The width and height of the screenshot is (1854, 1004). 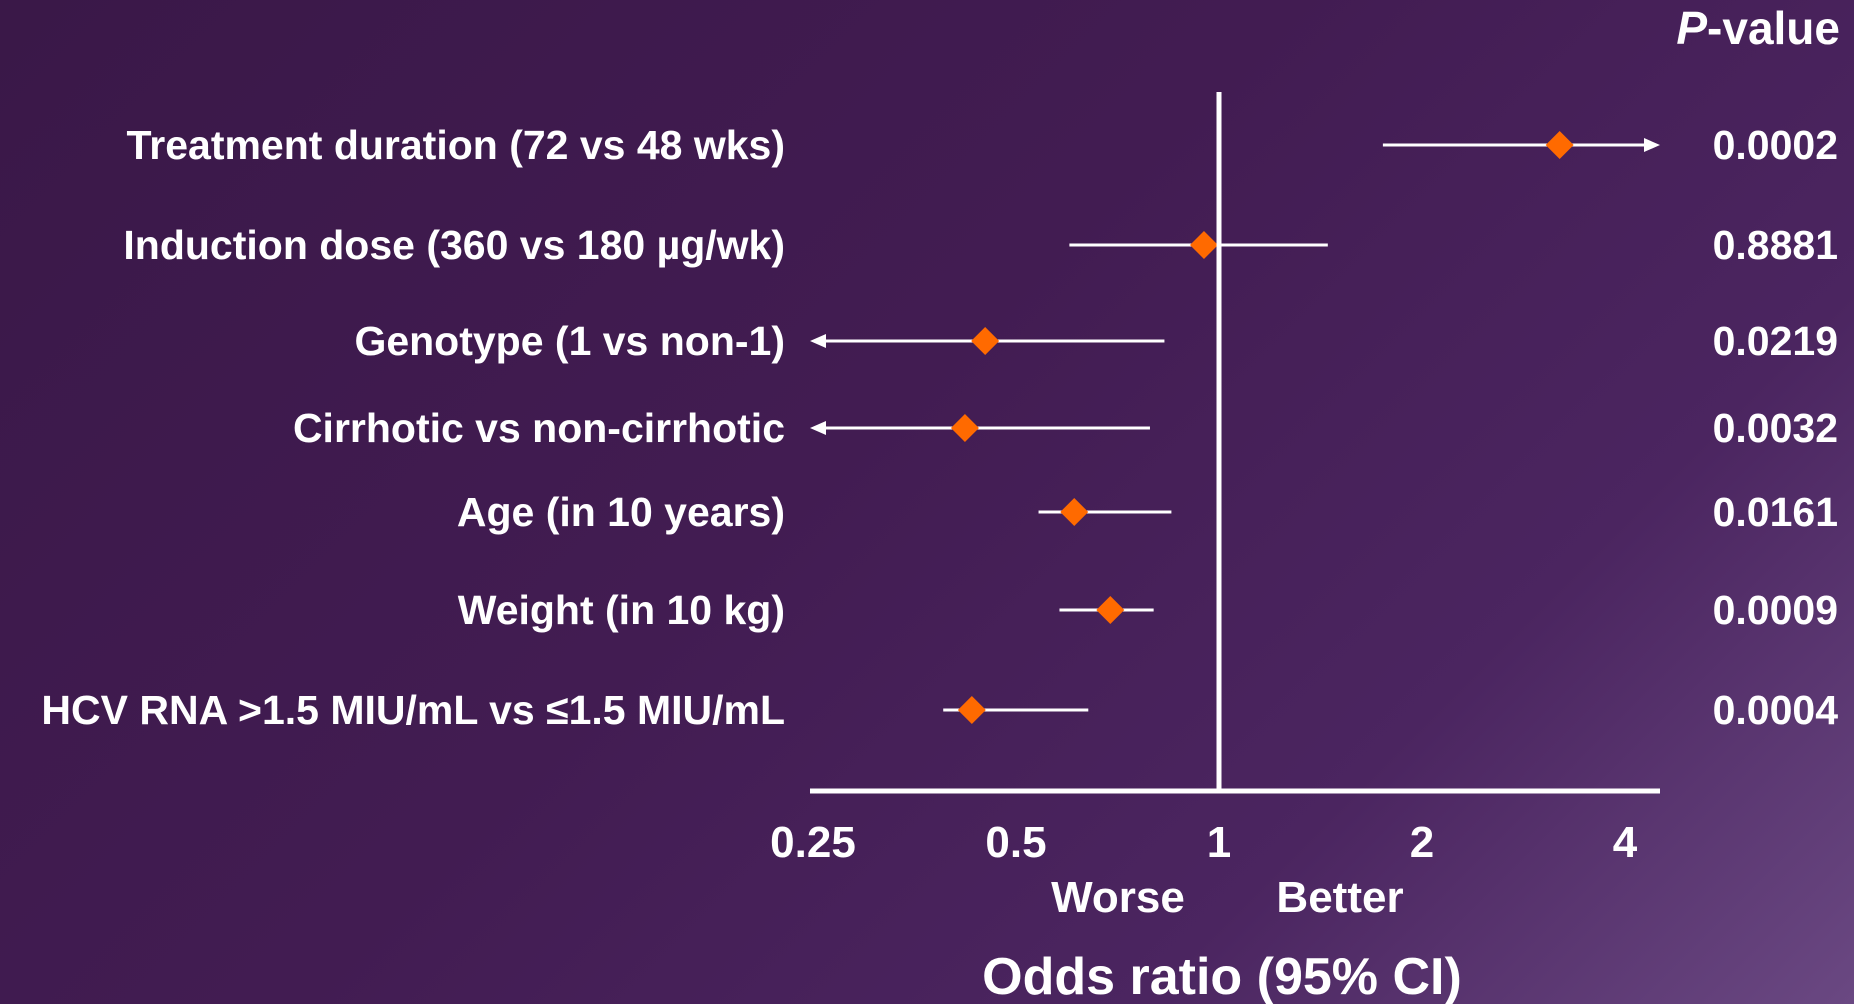 What do you see at coordinates (1147, 512) in the screenshot?
I see `forest-row: Age (in 10 years) 0.0161` at bounding box center [1147, 512].